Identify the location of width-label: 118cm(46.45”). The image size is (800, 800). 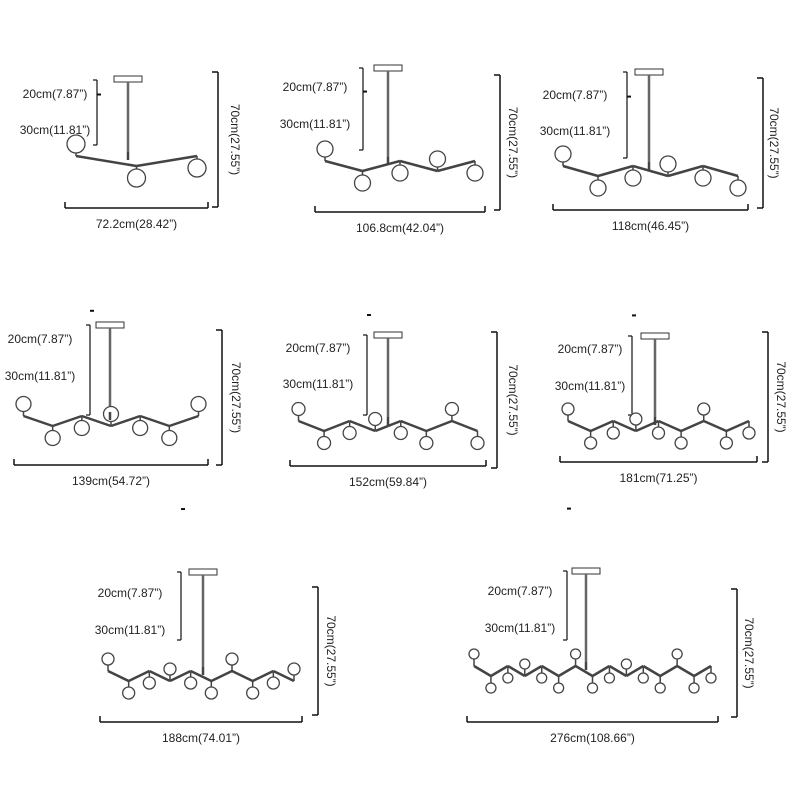
(650, 226).